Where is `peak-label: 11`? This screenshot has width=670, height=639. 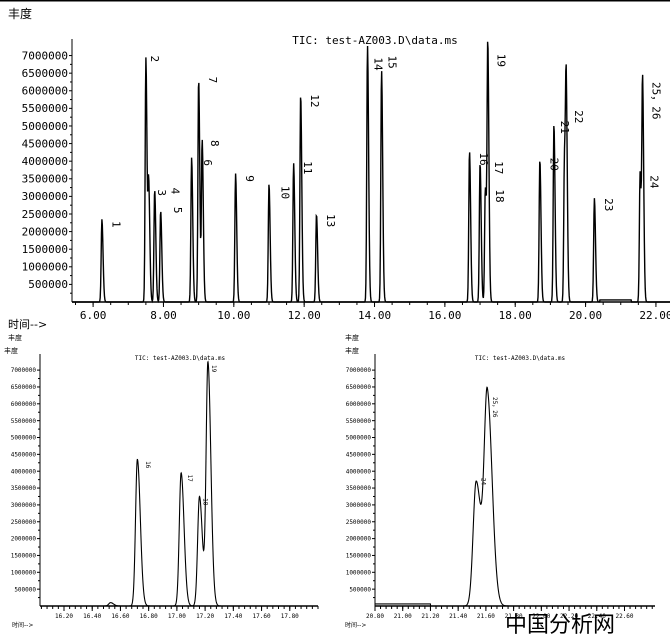 peak-label: 11 is located at coordinates (307, 167).